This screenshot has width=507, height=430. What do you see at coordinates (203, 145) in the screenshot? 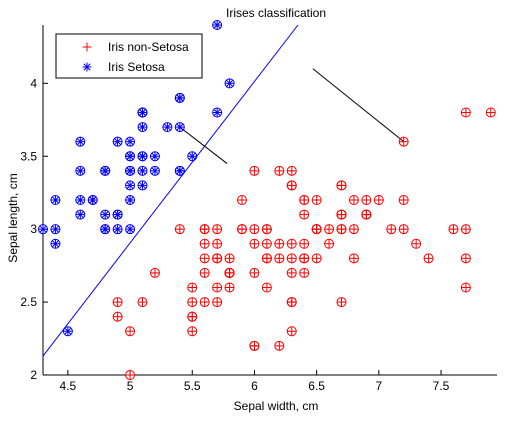
I see `distance-segment` at bounding box center [203, 145].